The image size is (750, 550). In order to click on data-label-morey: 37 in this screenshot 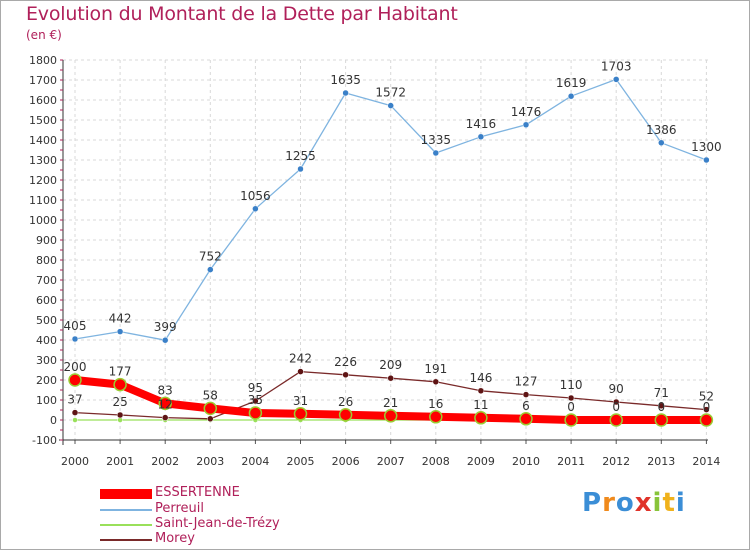, I will do `click(74, 400)`.